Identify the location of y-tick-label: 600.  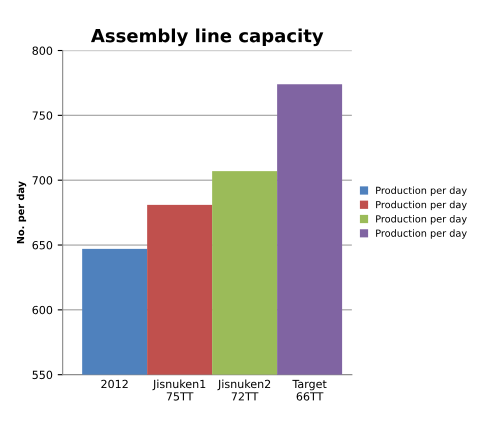
(42, 310).